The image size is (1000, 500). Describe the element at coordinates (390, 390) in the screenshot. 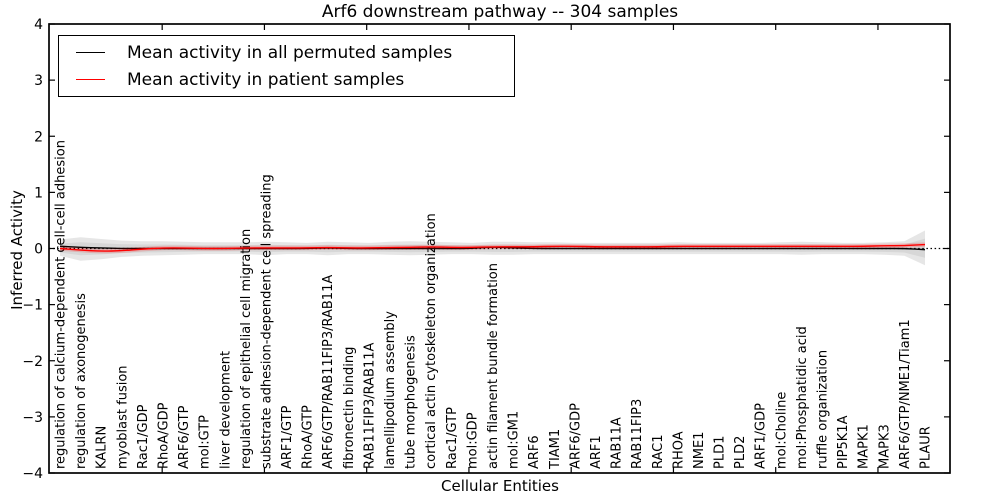

I see `x-tick-label: lamellipodium assembly` at that location.